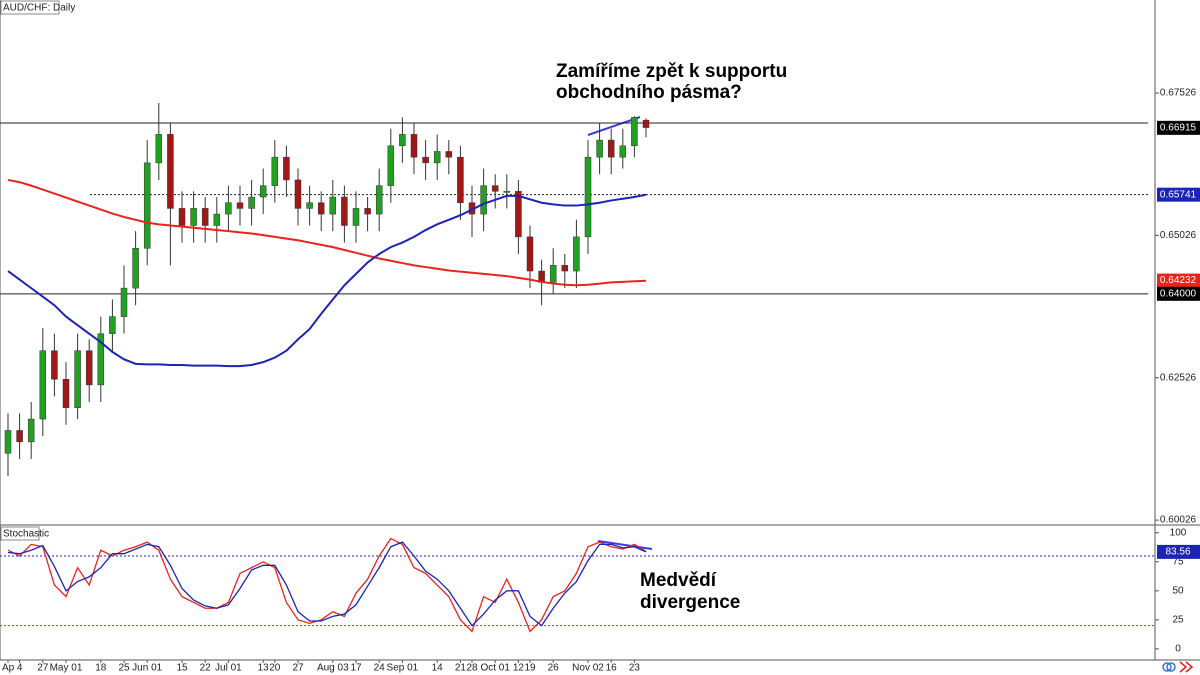 This screenshot has width=1200, height=675. I want to click on x-tick-label: 20, so click(275, 668).